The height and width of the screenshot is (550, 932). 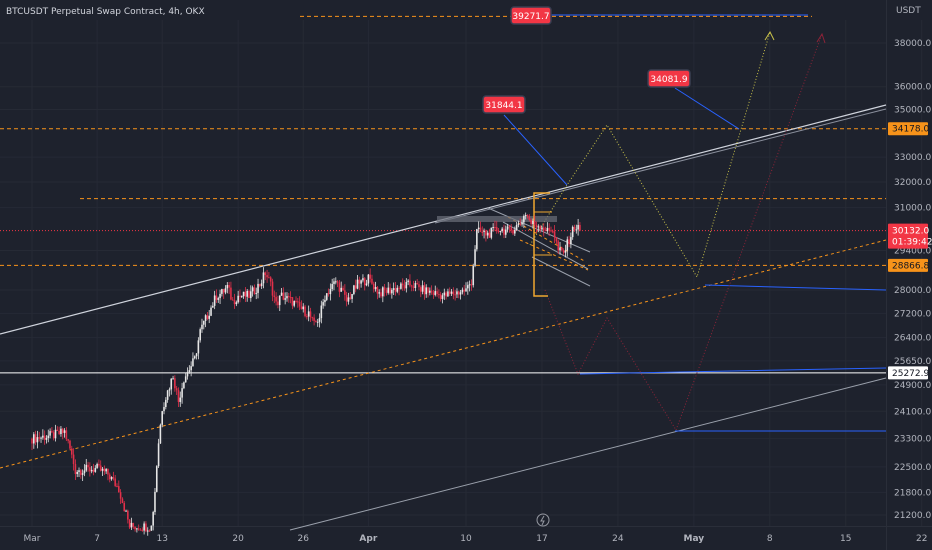 I want to click on lightning-icon, so click(x=543, y=520).